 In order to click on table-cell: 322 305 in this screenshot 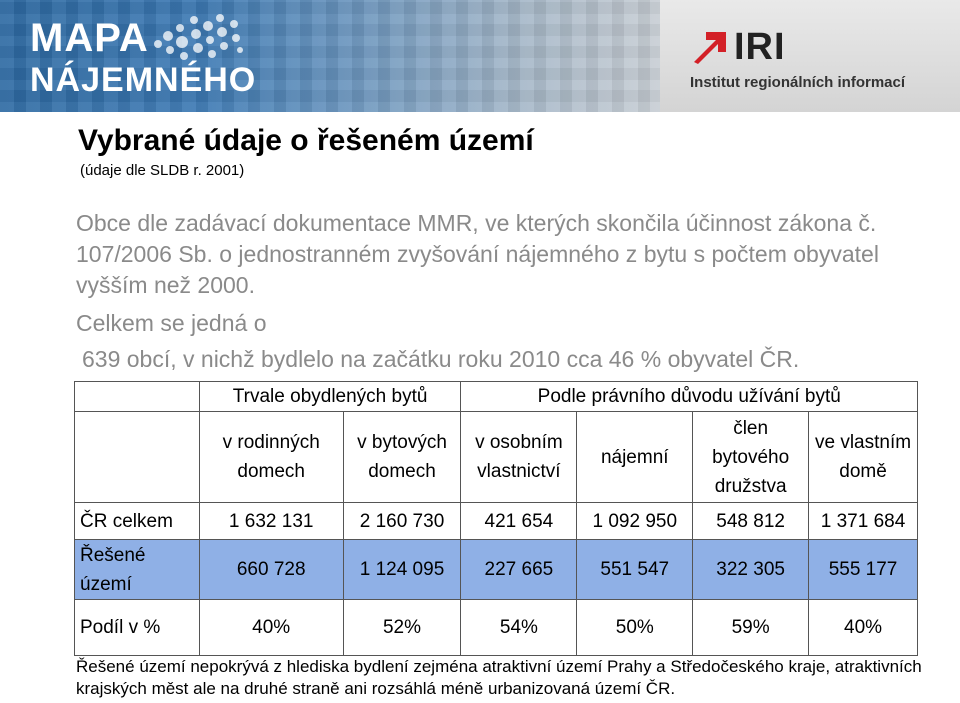, I will do `click(751, 569)`.